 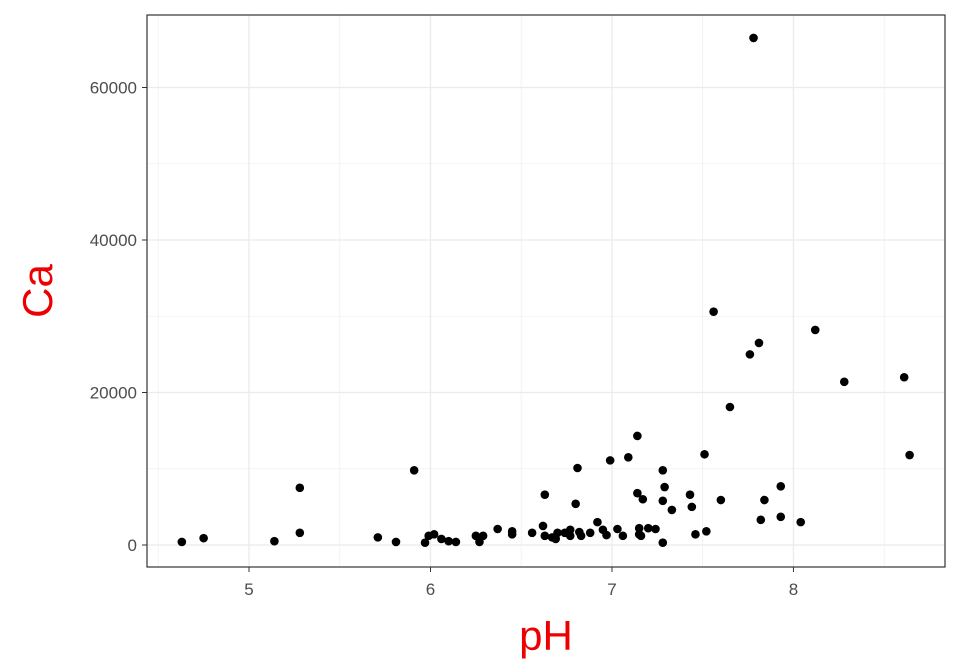 I want to click on x-axis-title: pH, so click(x=546, y=635).